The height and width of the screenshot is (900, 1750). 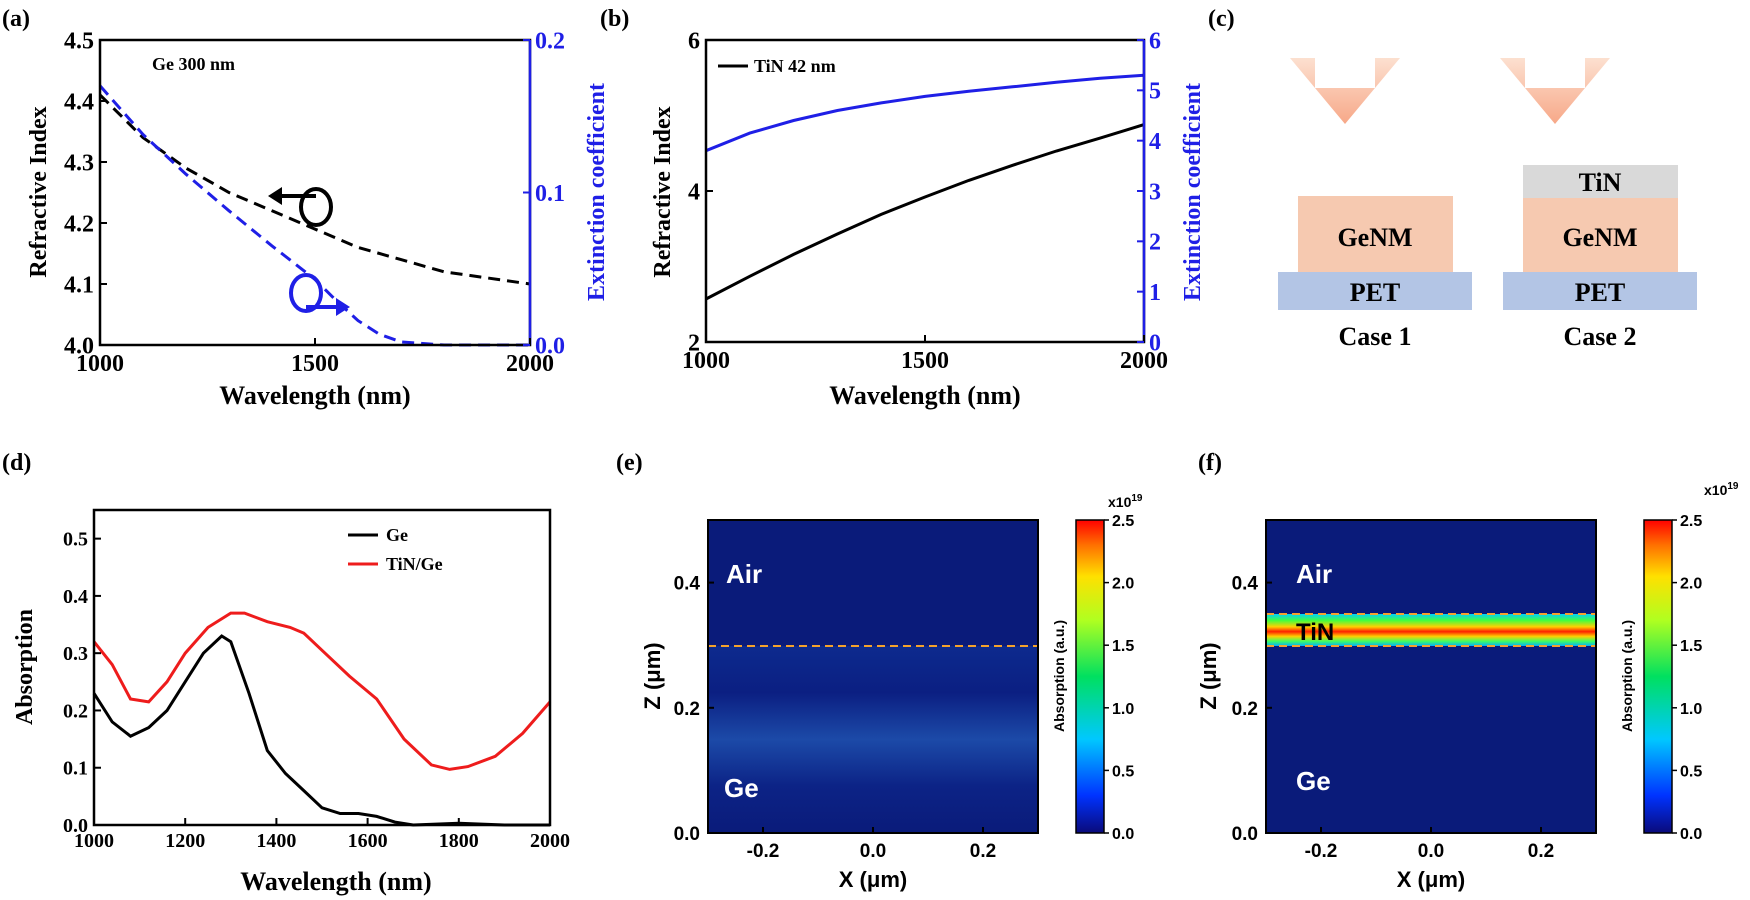 I want to click on tin-layer-case2, so click(x=1600, y=181).